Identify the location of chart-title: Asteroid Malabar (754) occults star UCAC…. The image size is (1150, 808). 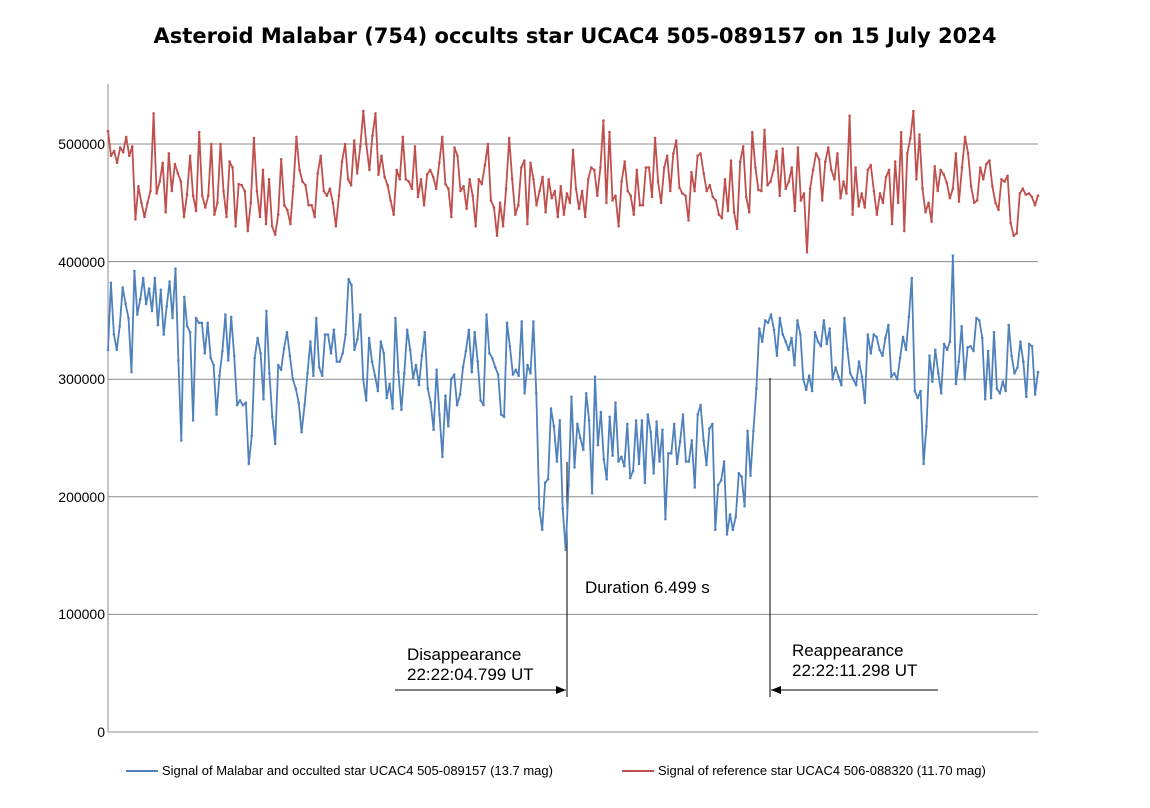
(575, 36).